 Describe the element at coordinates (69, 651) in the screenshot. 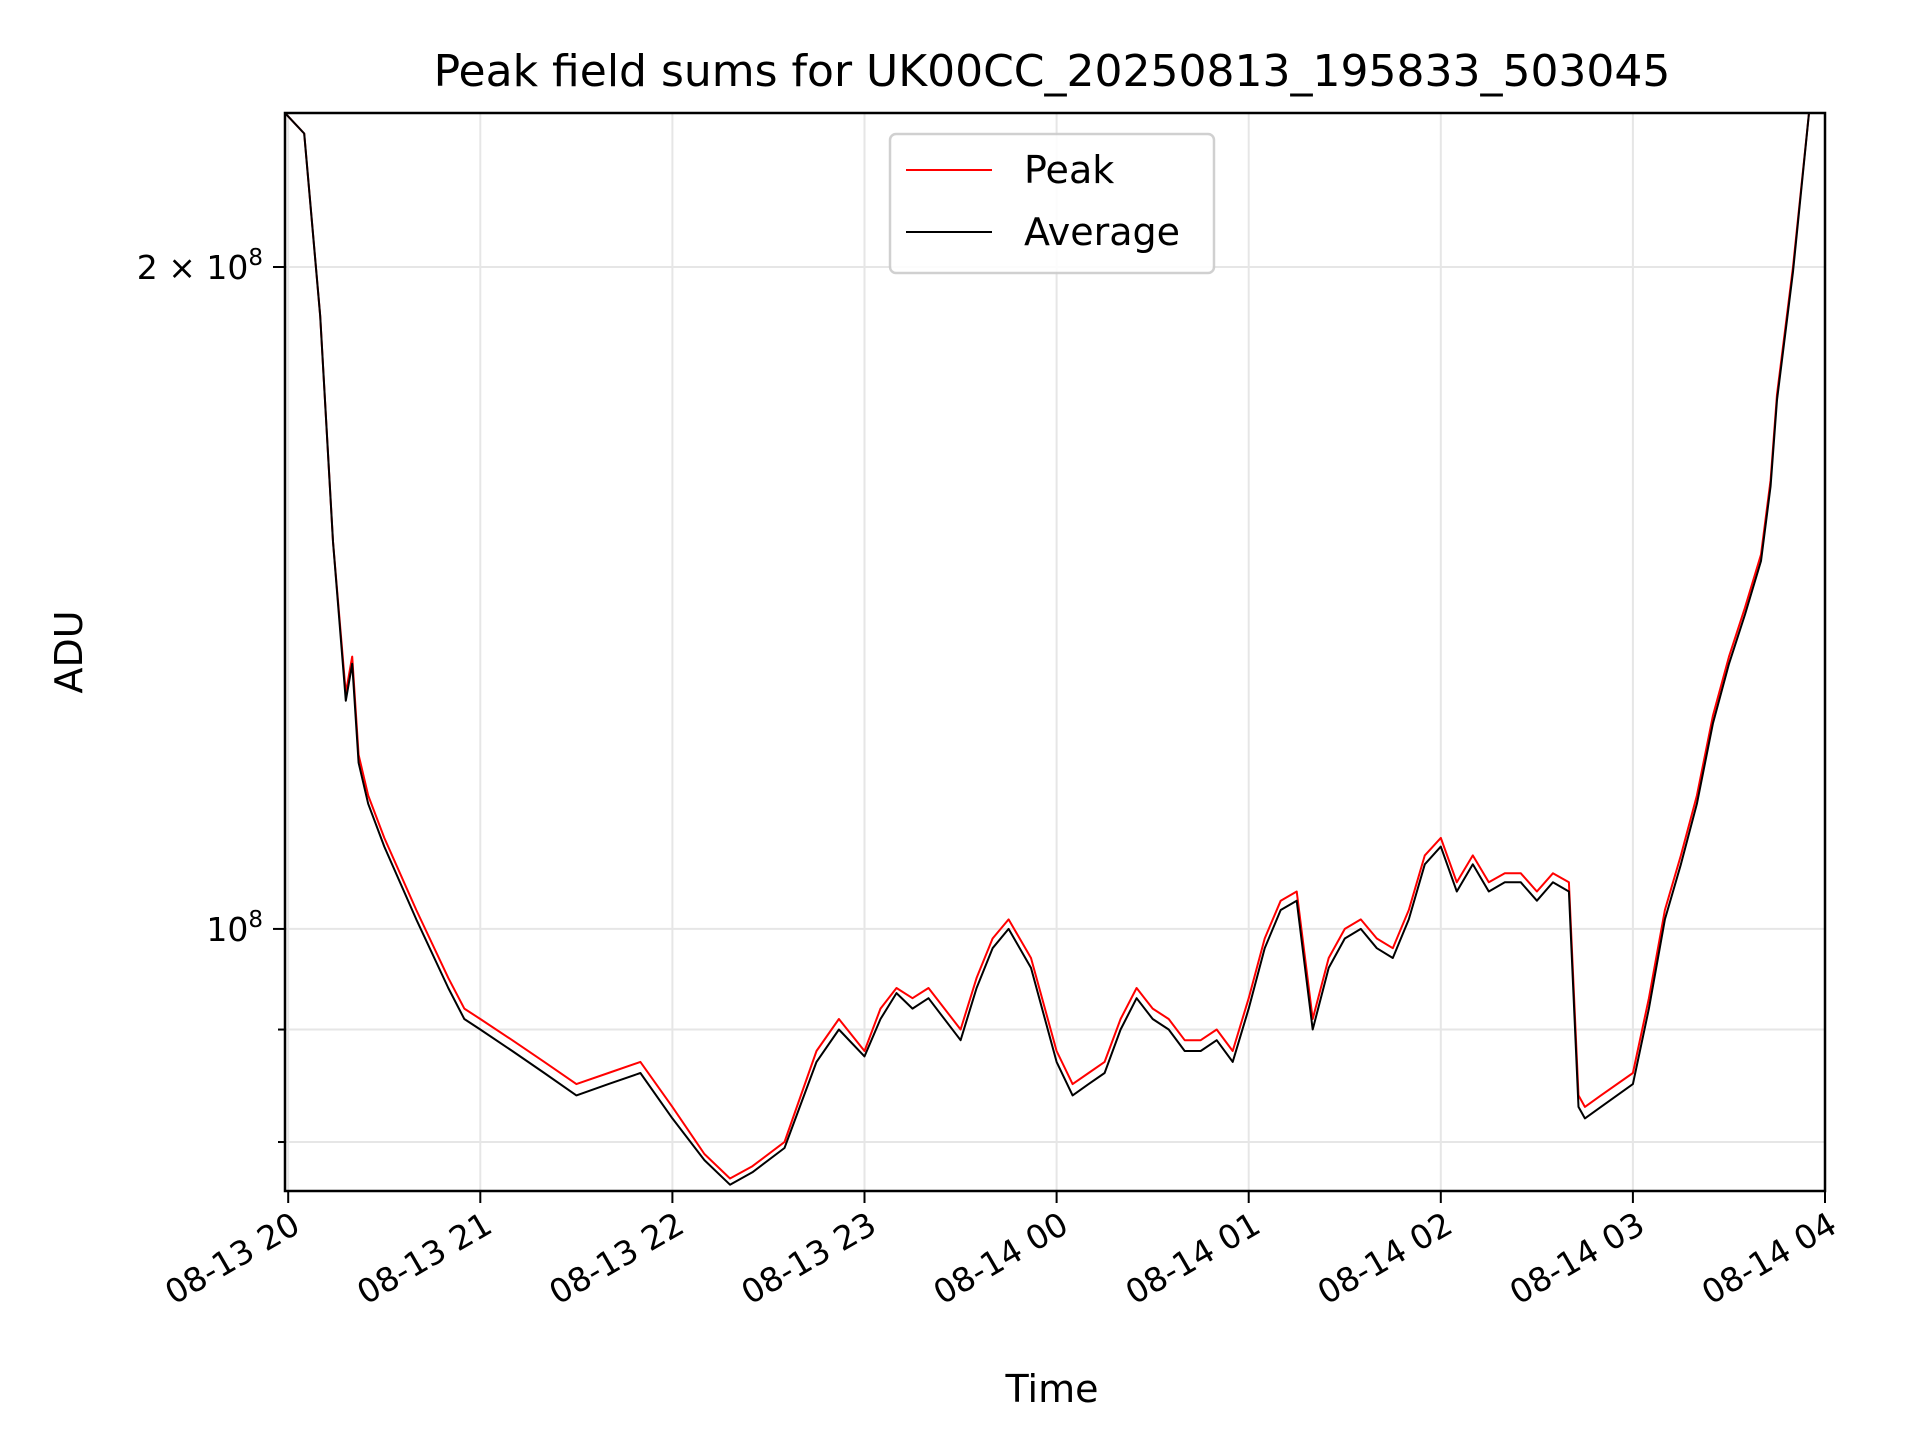

I see `y-axis-label: ADU` at that location.